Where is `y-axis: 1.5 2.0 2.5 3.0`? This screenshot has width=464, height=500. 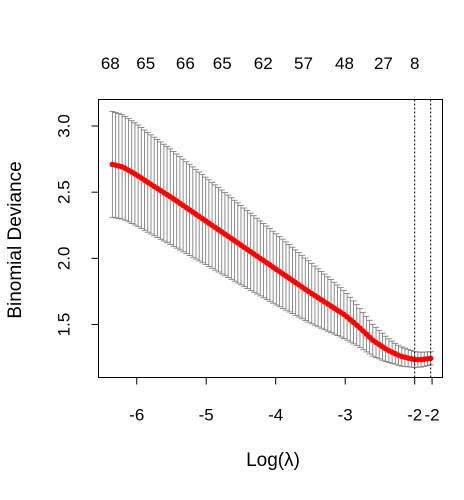
y-axis: 1.5 2.0 2.5 3.0 is located at coordinates (77, 225).